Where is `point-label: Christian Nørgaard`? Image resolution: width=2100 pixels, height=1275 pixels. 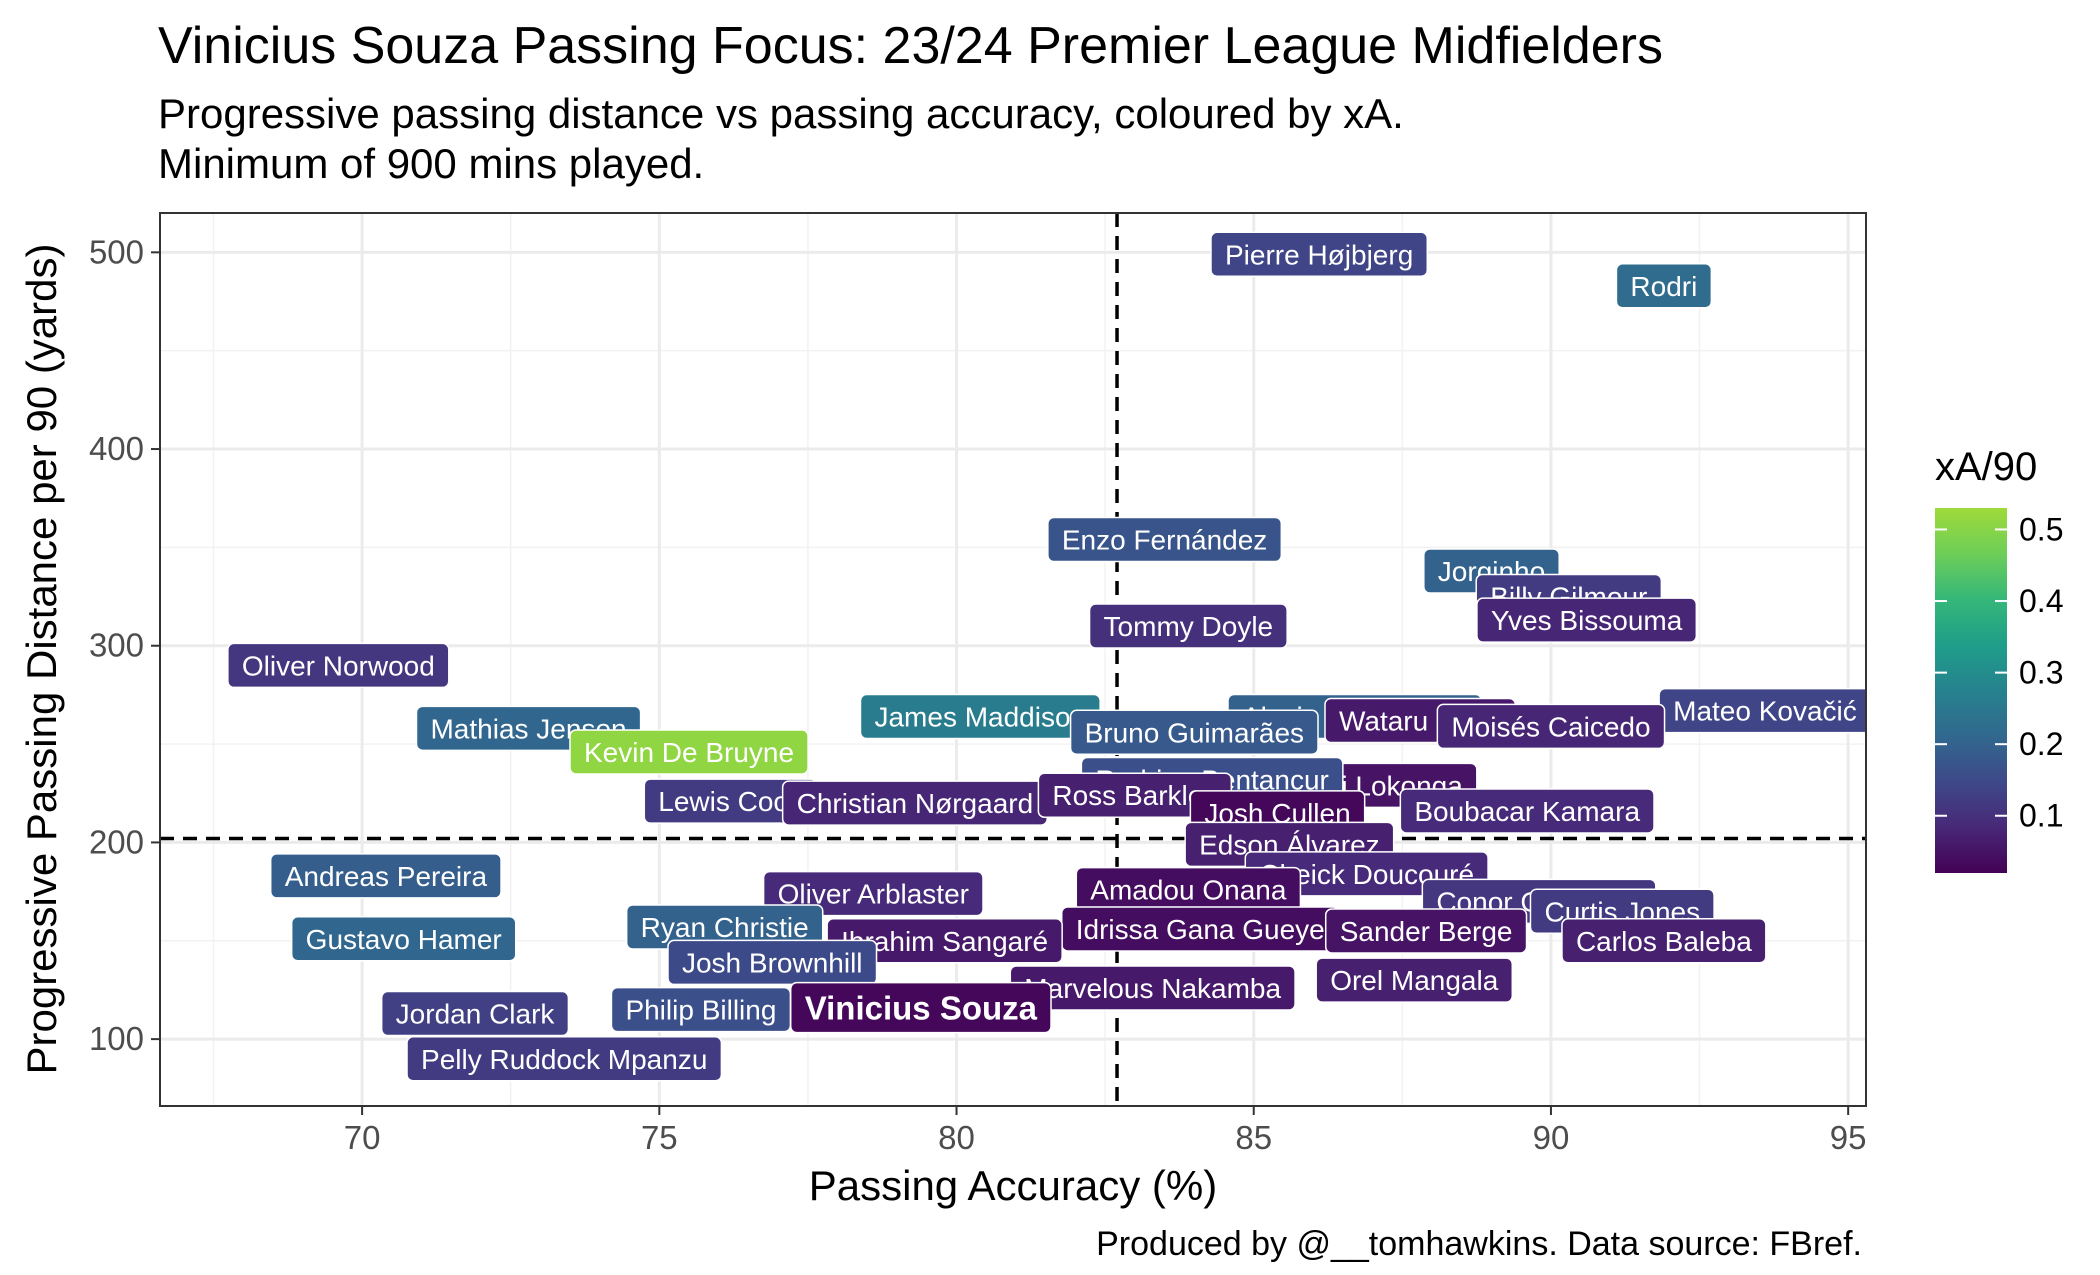 point-label: Christian Nørgaard is located at coordinates (914, 803).